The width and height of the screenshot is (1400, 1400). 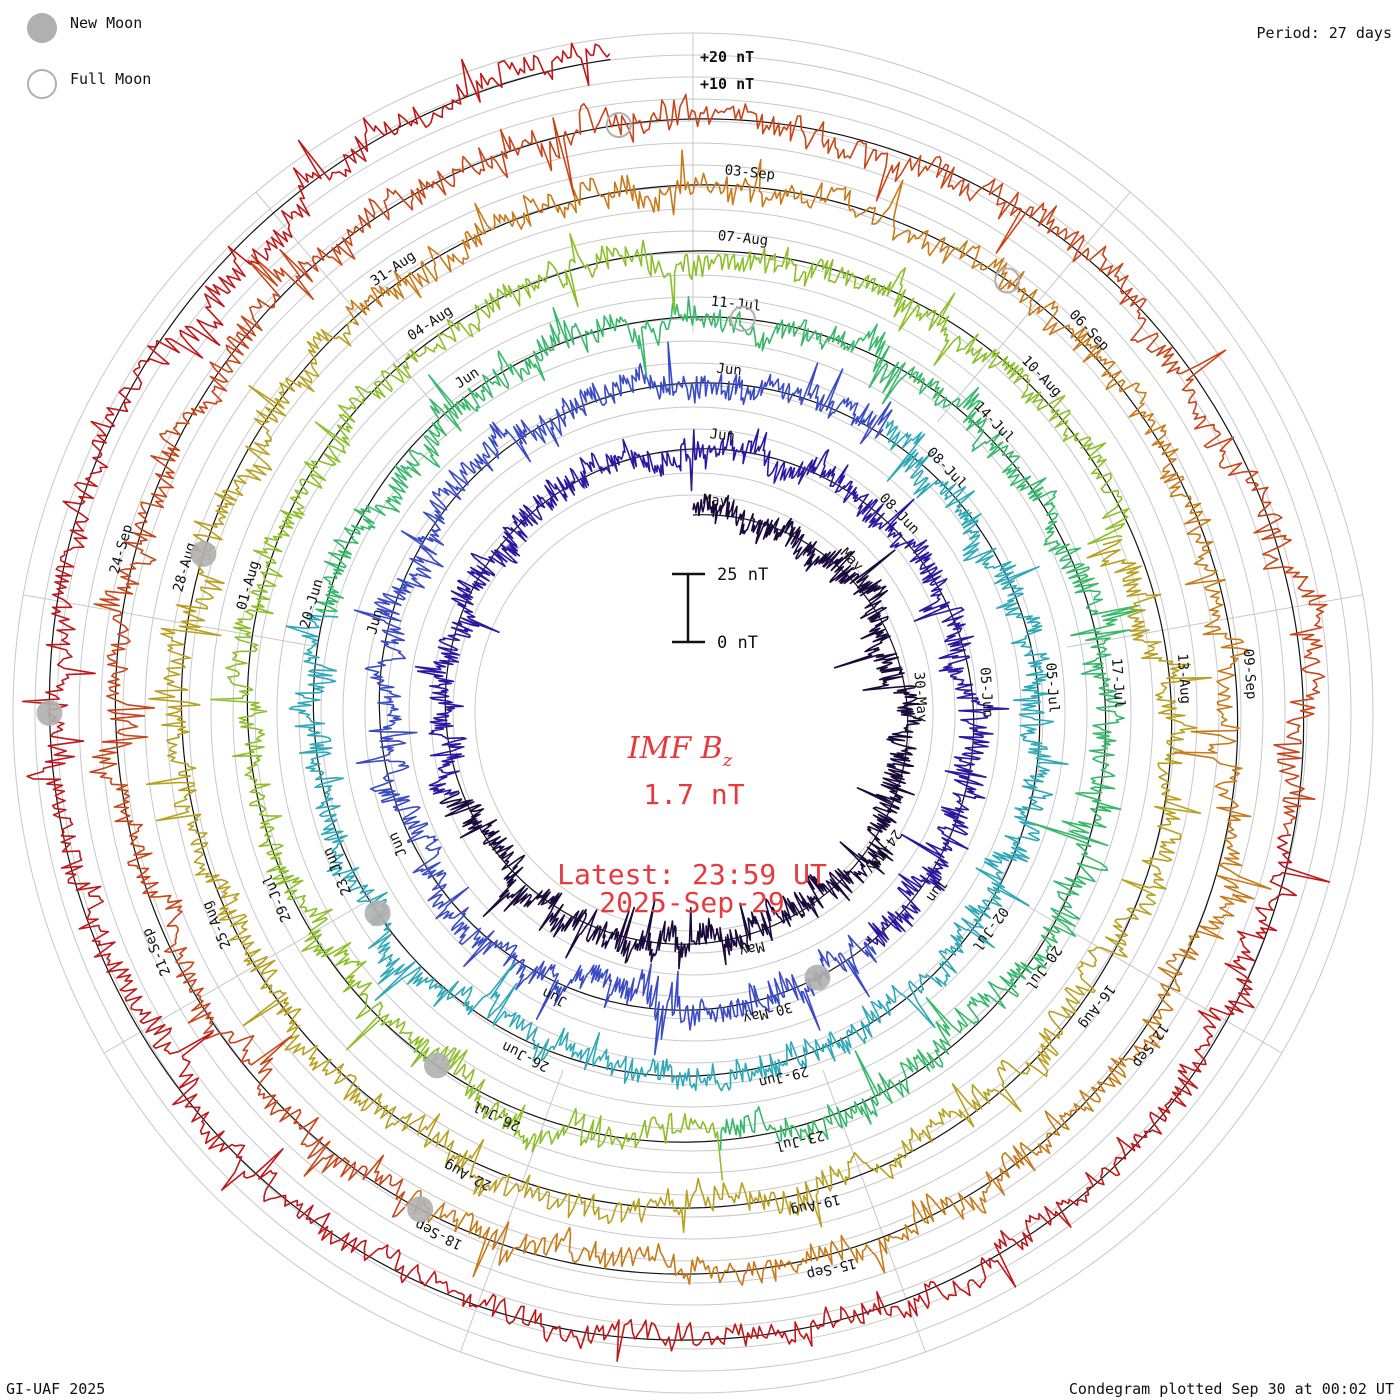 What do you see at coordinates (55, 1389) in the screenshot?
I see `footer-credit: GI-UAF 2025` at bounding box center [55, 1389].